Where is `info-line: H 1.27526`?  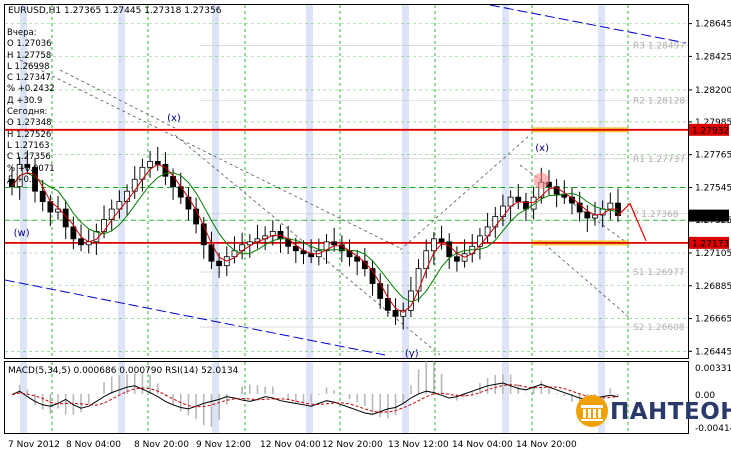
info-line: H 1.27526 is located at coordinates (29, 134).